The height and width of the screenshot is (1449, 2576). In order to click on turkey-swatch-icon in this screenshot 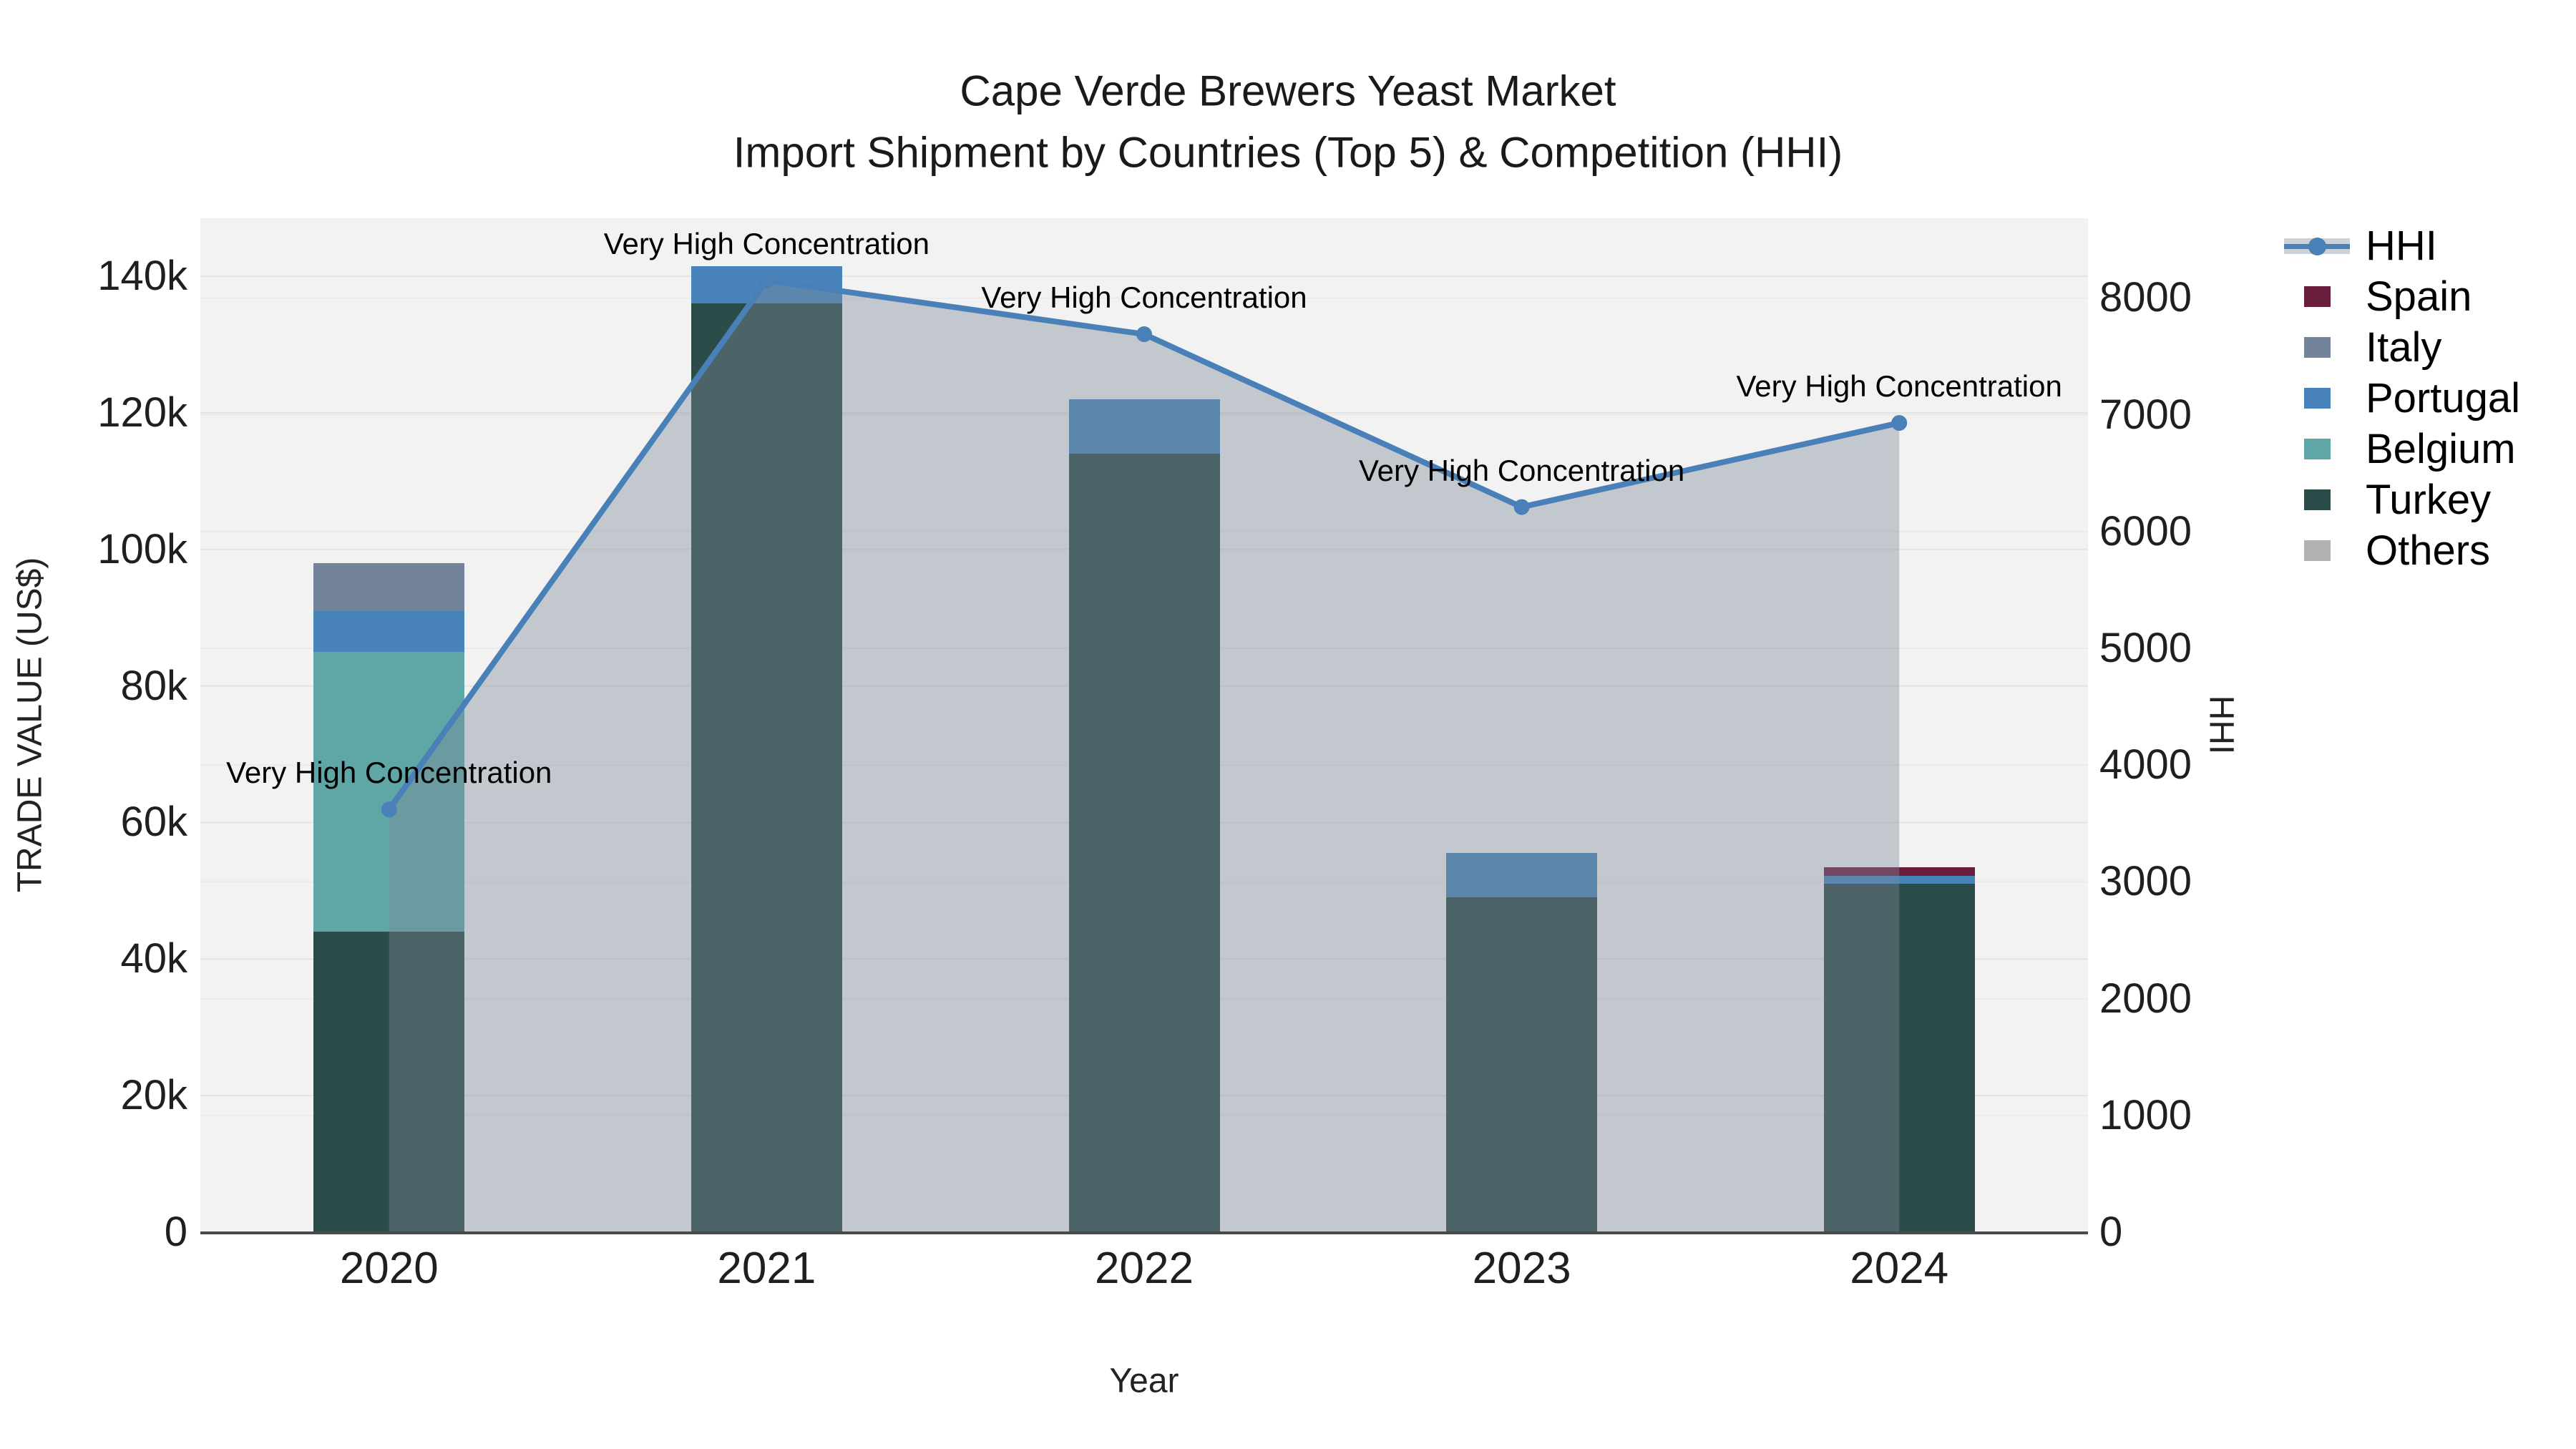, I will do `click(2317, 499)`.